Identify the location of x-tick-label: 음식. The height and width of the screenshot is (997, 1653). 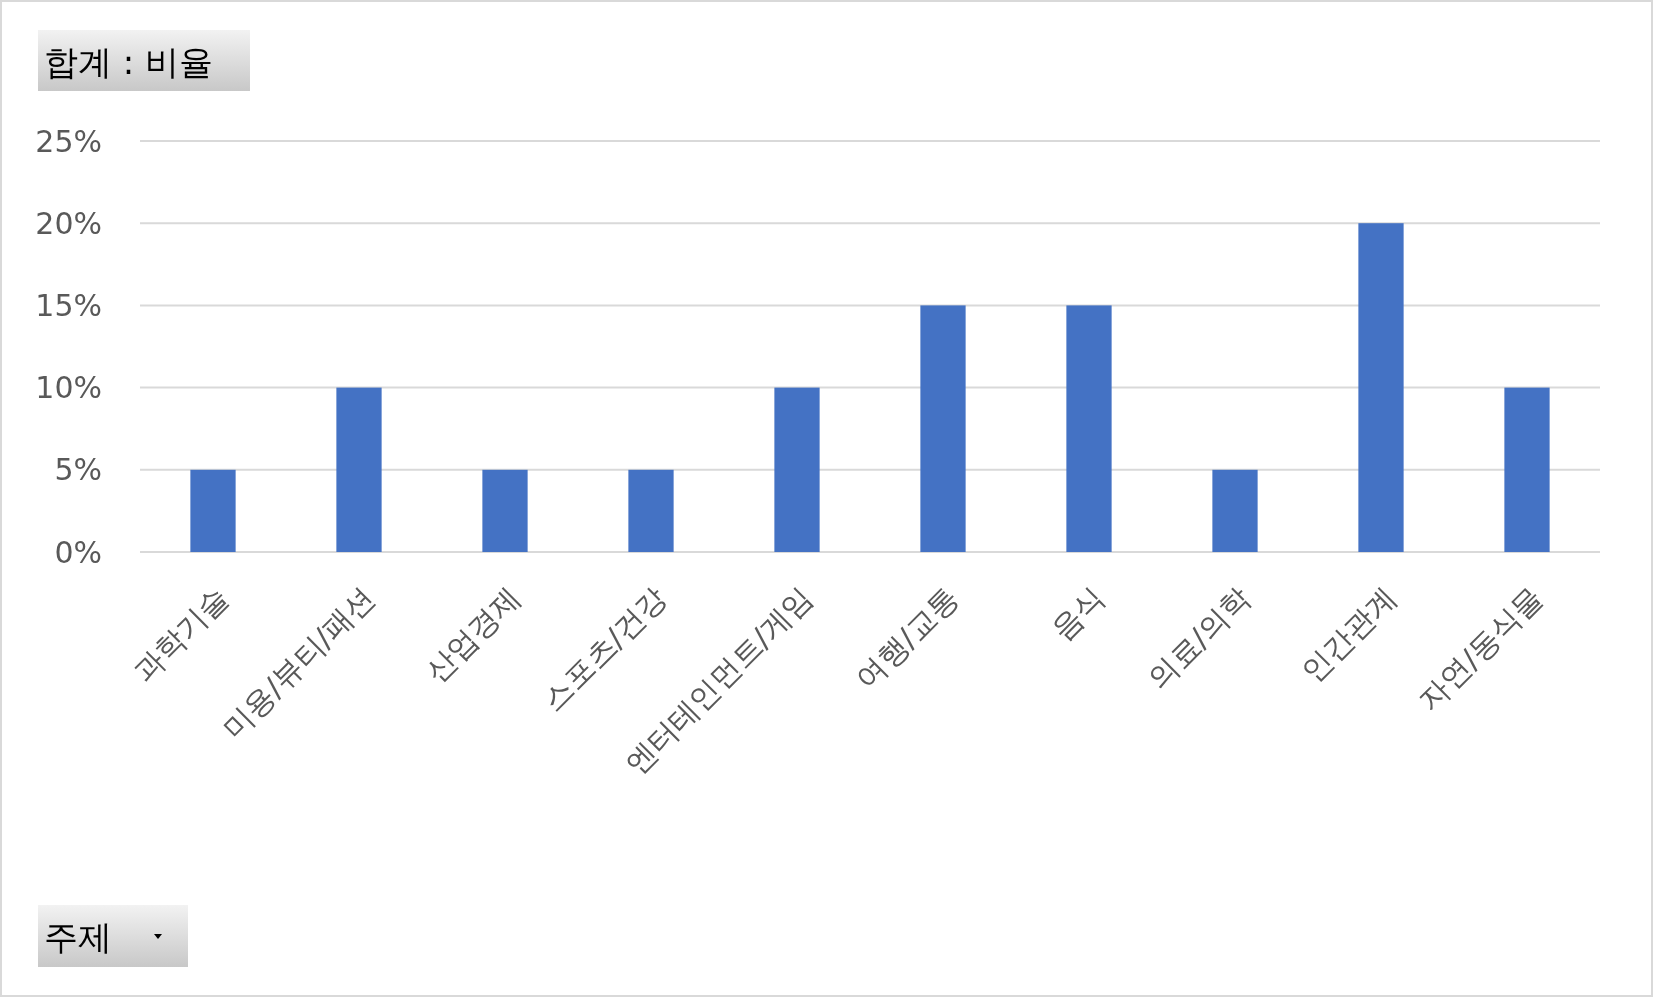
(1078, 613).